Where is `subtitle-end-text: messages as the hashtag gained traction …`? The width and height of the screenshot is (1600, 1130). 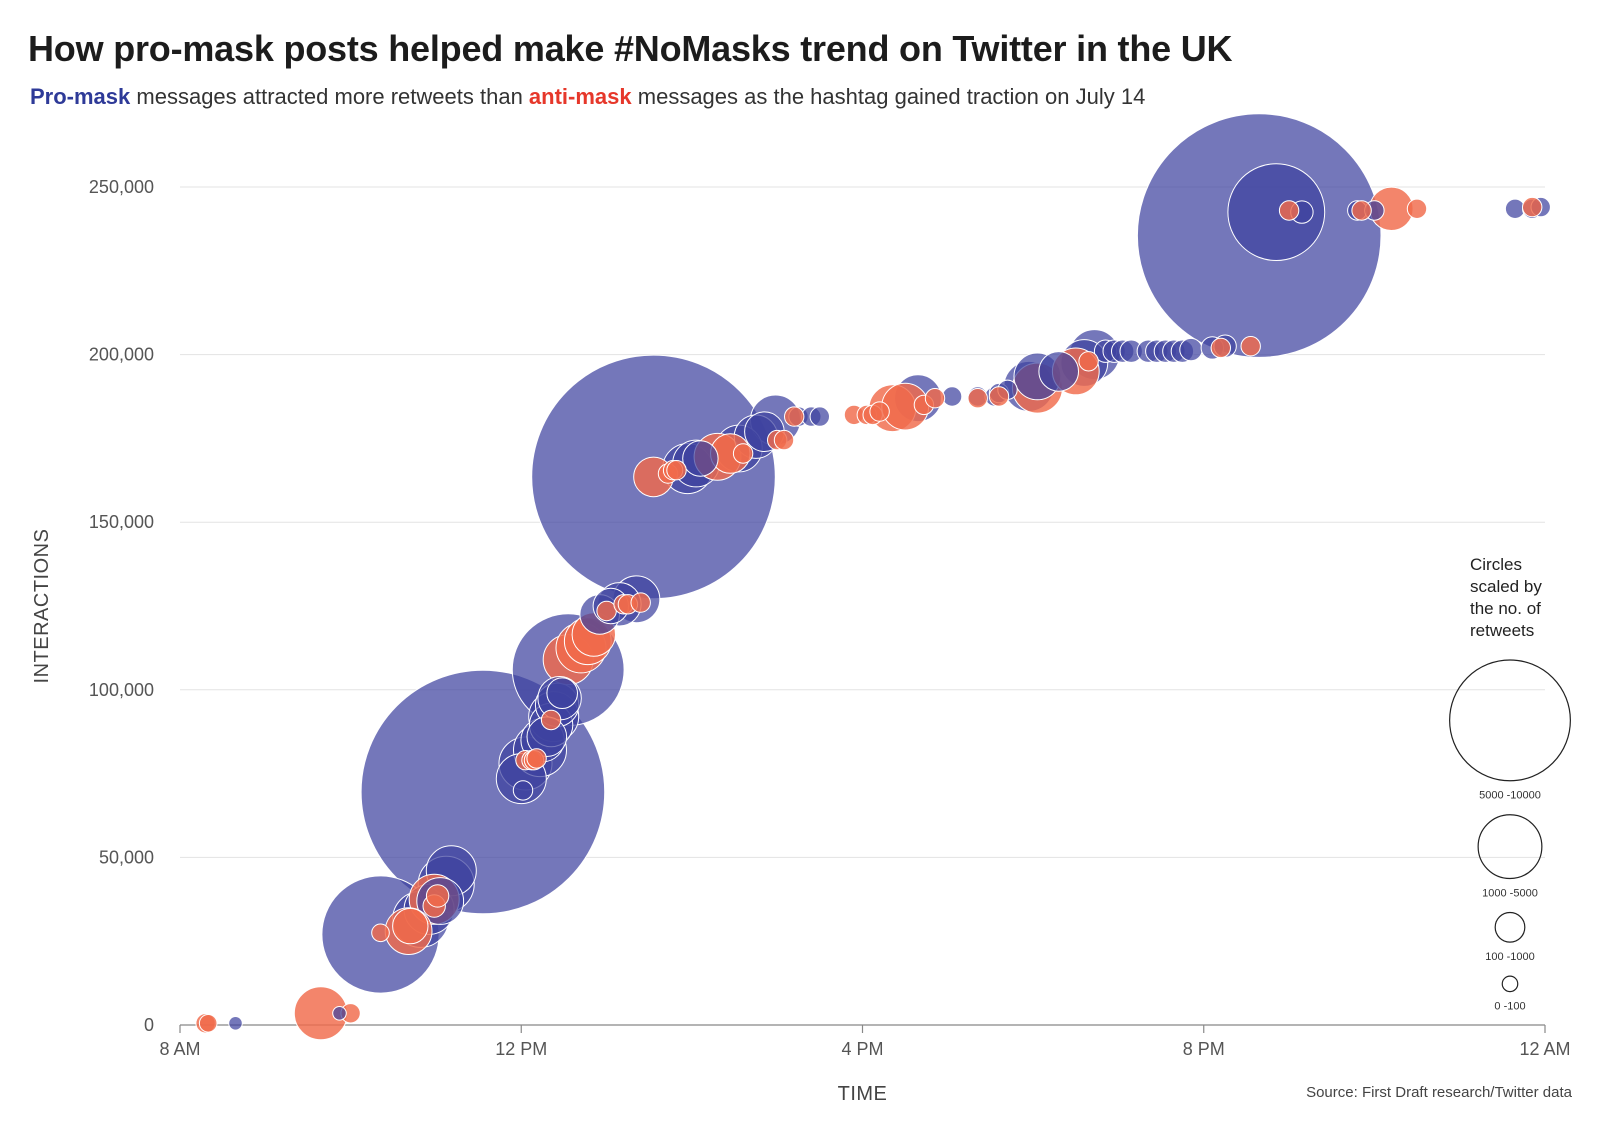 subtitle-end-text: messages as the hashtag gained traction … is located at coordinates (888, 96).